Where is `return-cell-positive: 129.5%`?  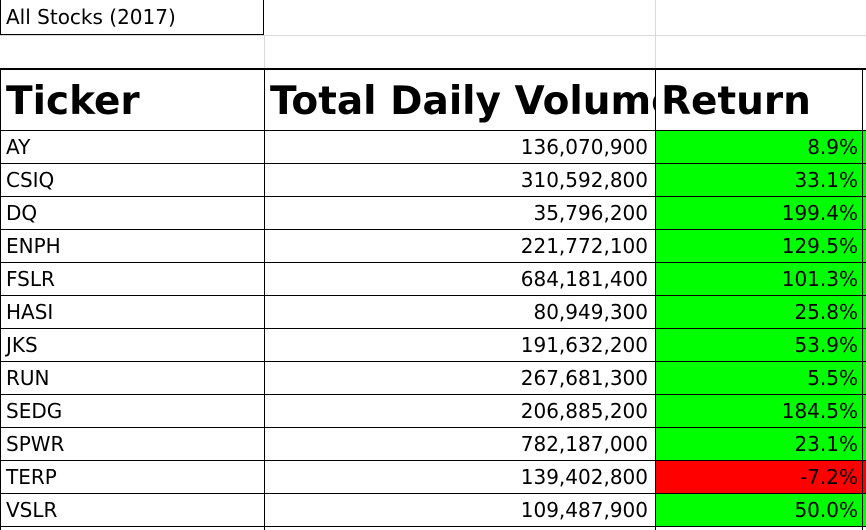 return-cell-positive: 129.5% is located at coordinates (760, 246).